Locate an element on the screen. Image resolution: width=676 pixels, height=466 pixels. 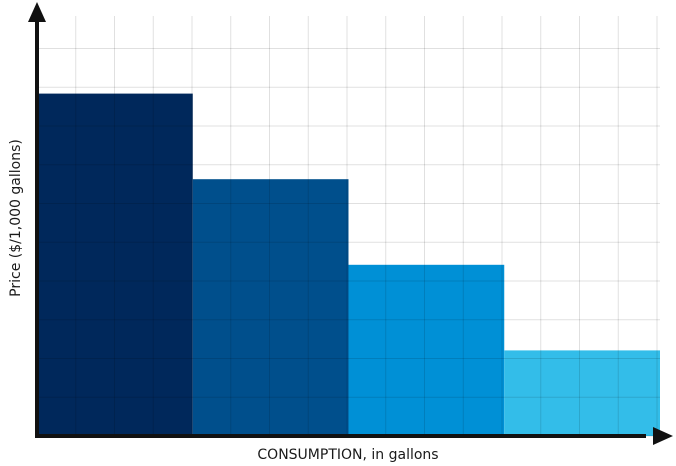
x-axis-title: CONSUMPTION, in gallons is located at coordinates (347, 455).